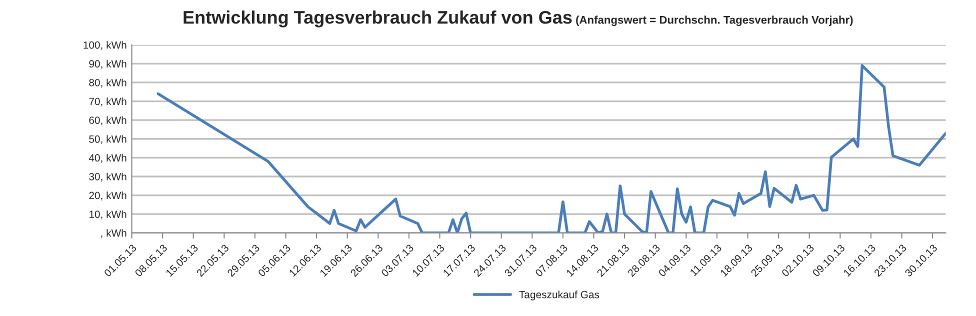  Describe the element at coordinates (107, 196) in the screenshot. I see `y-tick-label: 20, kWh` at that location.